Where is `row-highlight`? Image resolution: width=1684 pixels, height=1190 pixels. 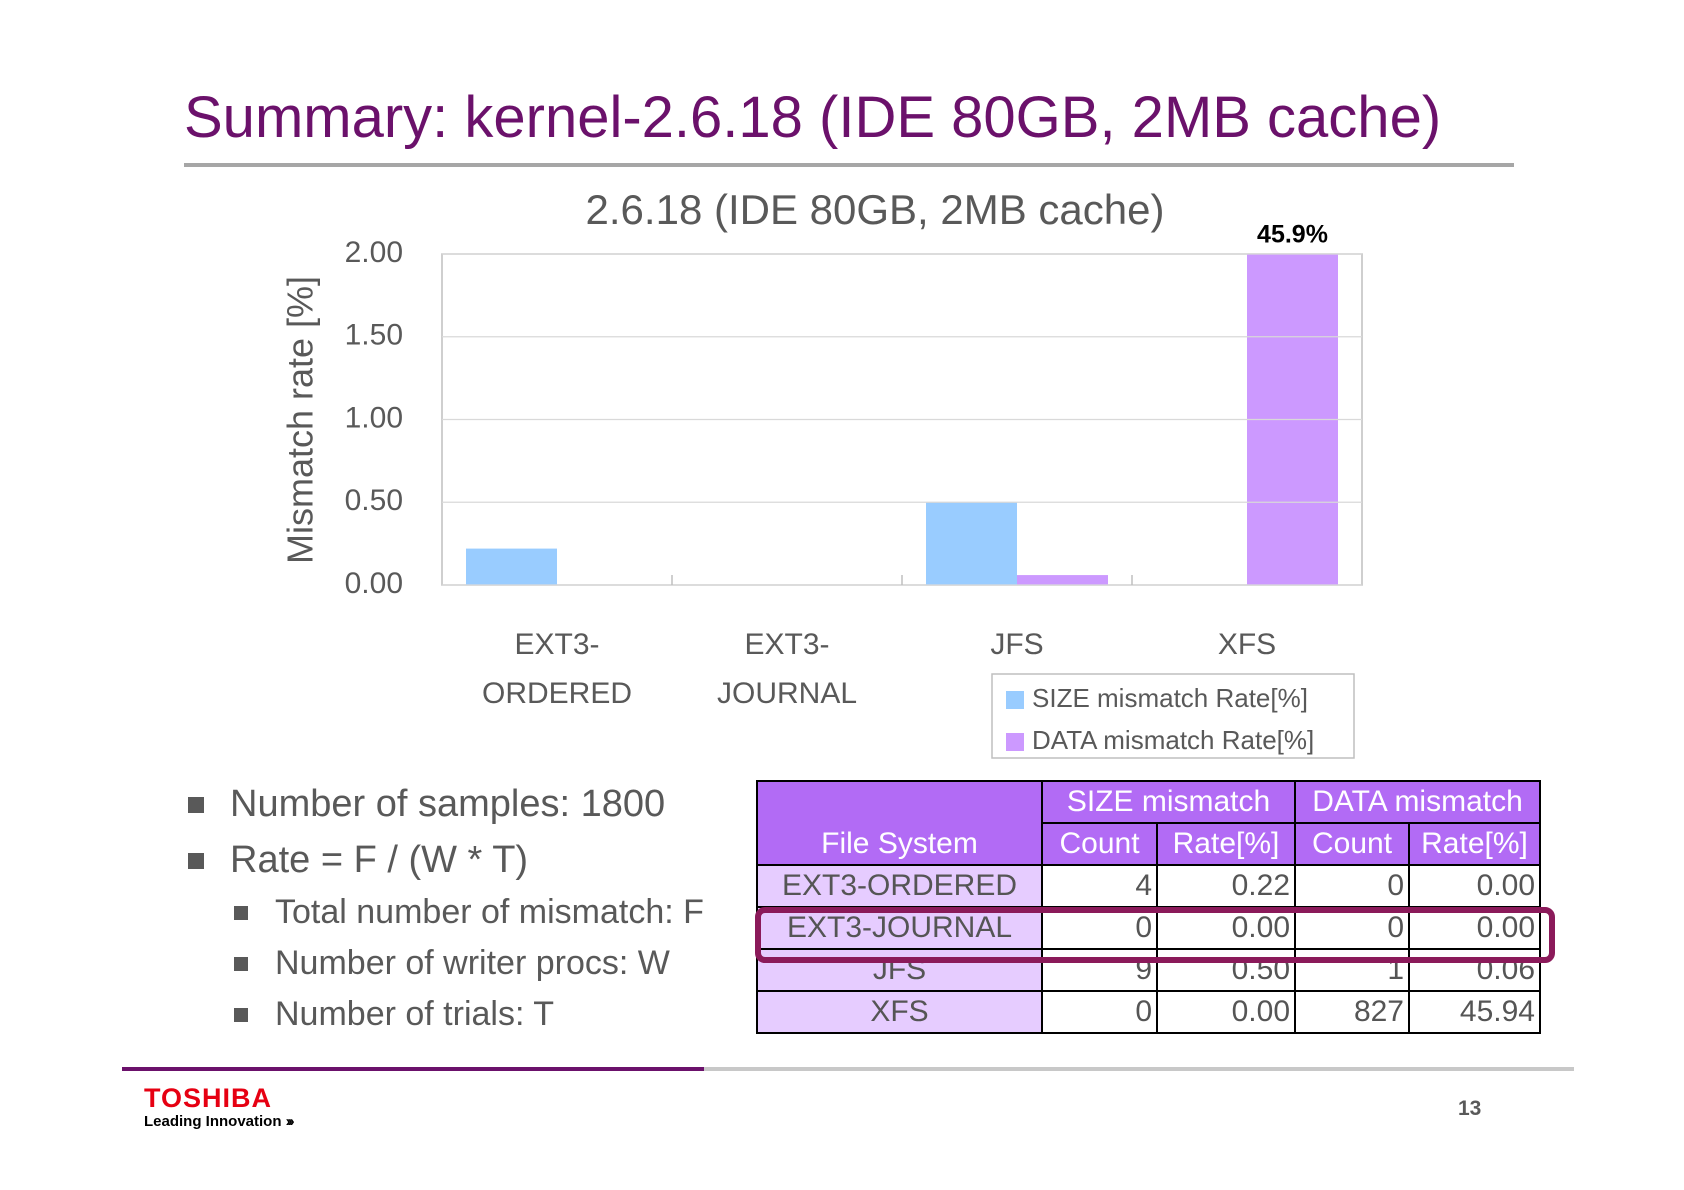
row-highlight is located at coordinates (1155, 935).